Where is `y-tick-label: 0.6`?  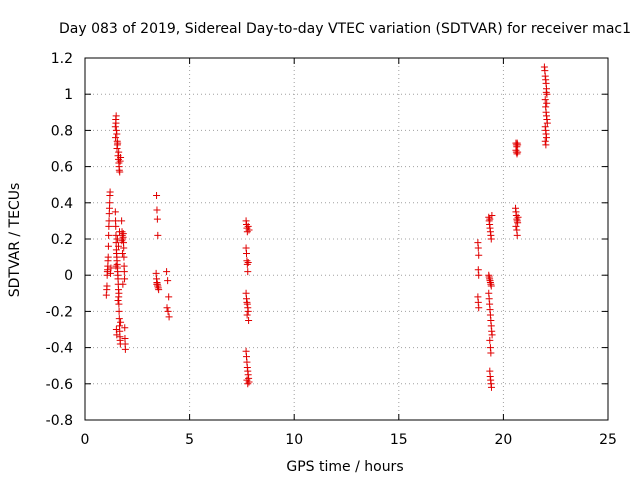
y-tick-label: 0.6 is located at coordinates (62, 168).